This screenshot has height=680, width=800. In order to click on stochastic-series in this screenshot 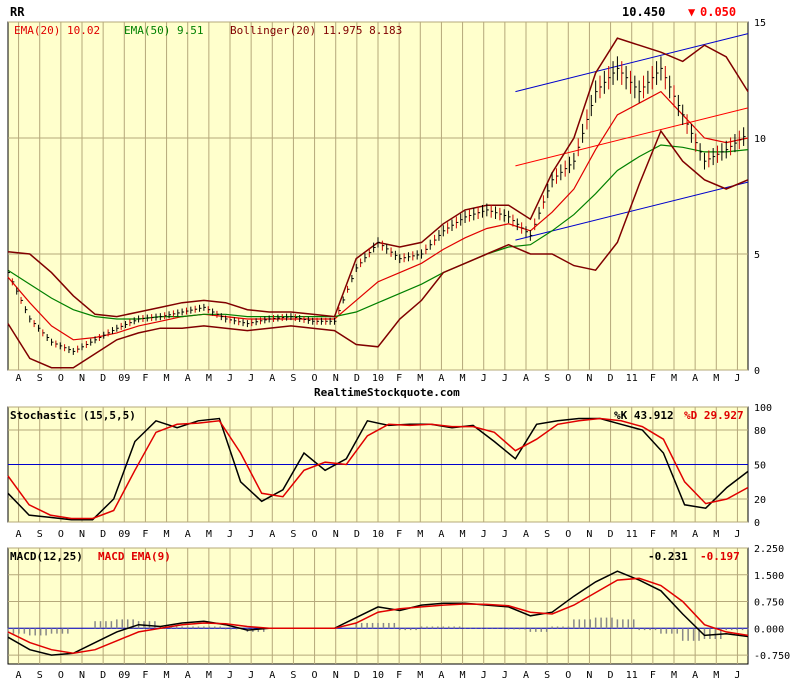, I will do `click(378, 469)`.